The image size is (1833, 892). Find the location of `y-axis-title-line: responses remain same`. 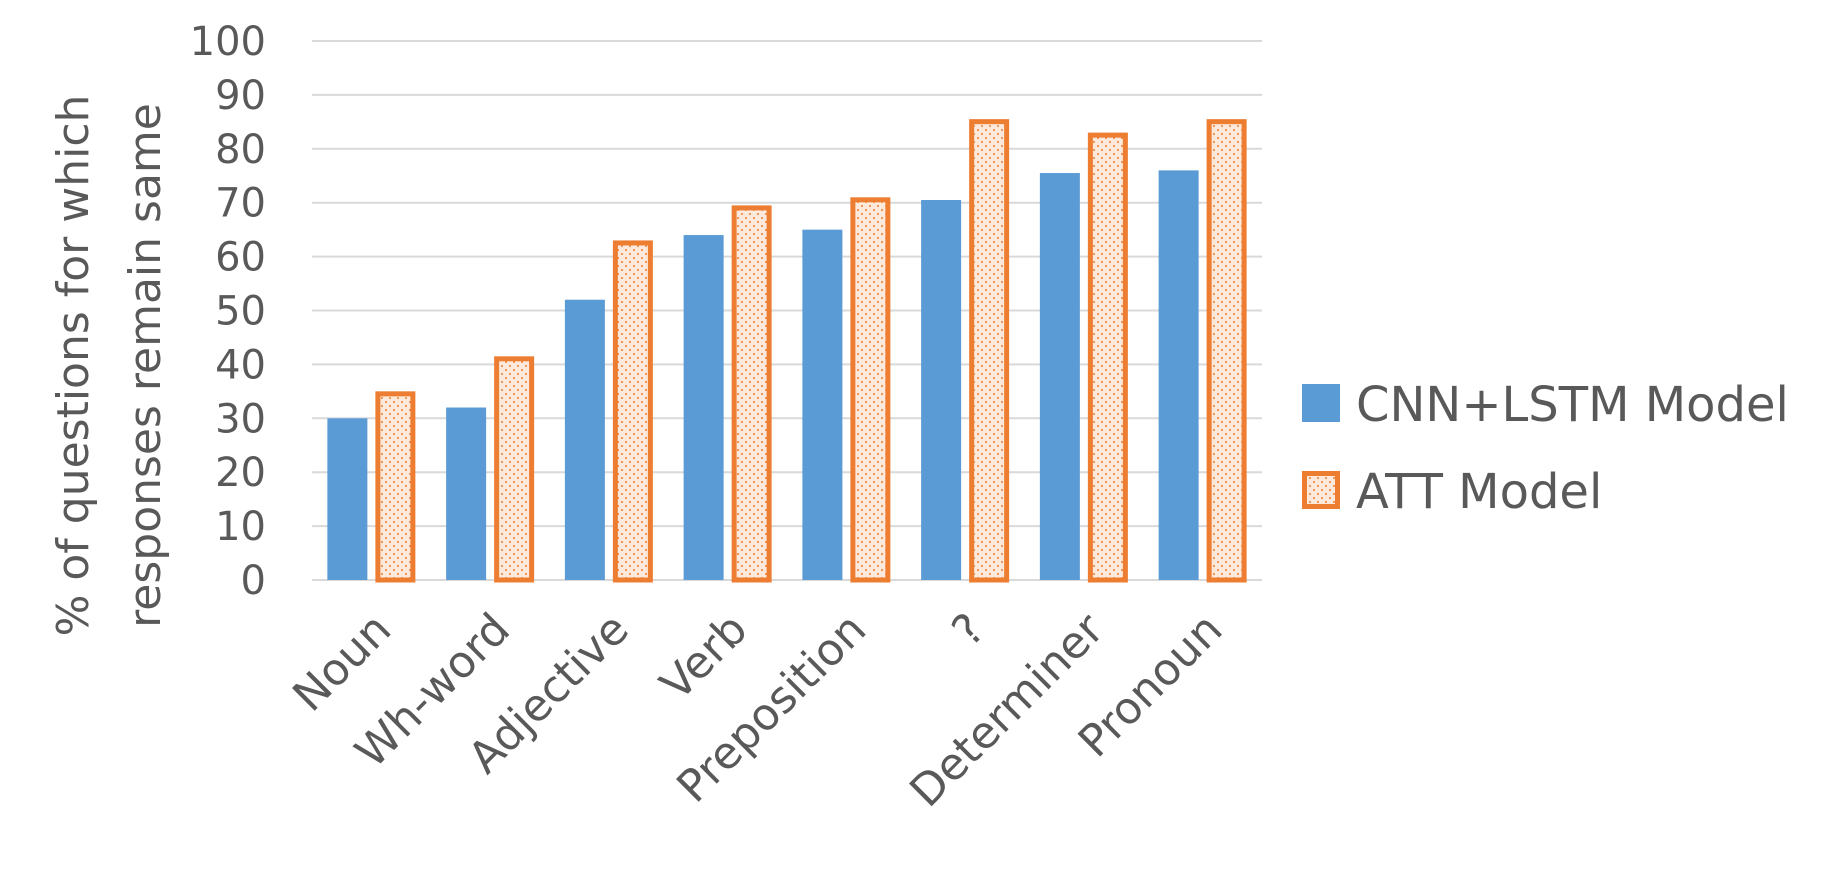

y-axis-title-line: responses remain same is located at coordinates (145, 365).